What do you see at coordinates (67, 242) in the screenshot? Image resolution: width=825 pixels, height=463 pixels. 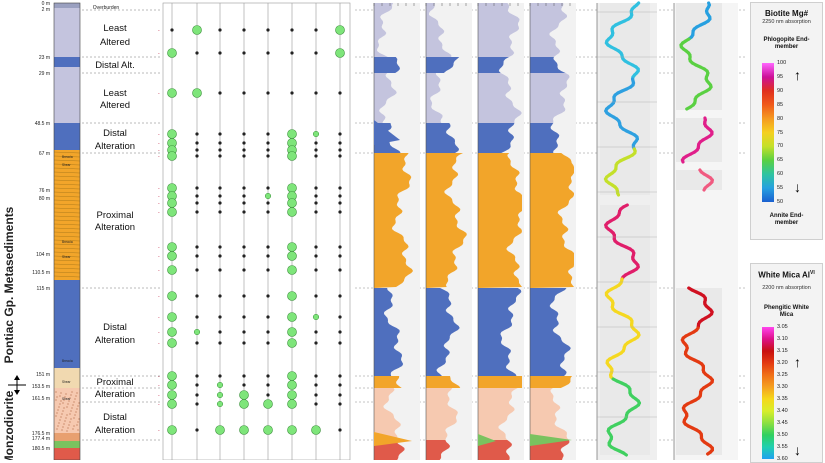 I see `lithology-note: Breccia` at bounding box center [67, 242].